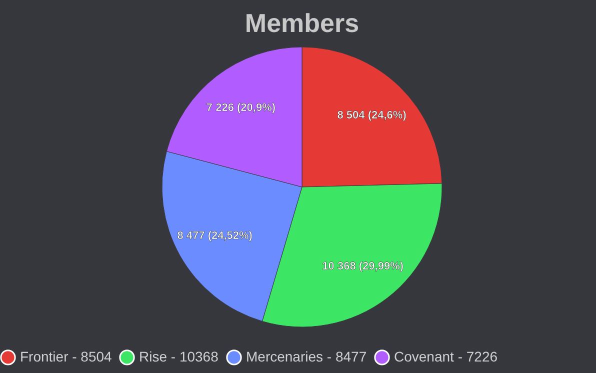 The image size is (596, 373). Describe the element at coordinates (302, 23) in the screenshot. I see `chart-title: Members` at that location.